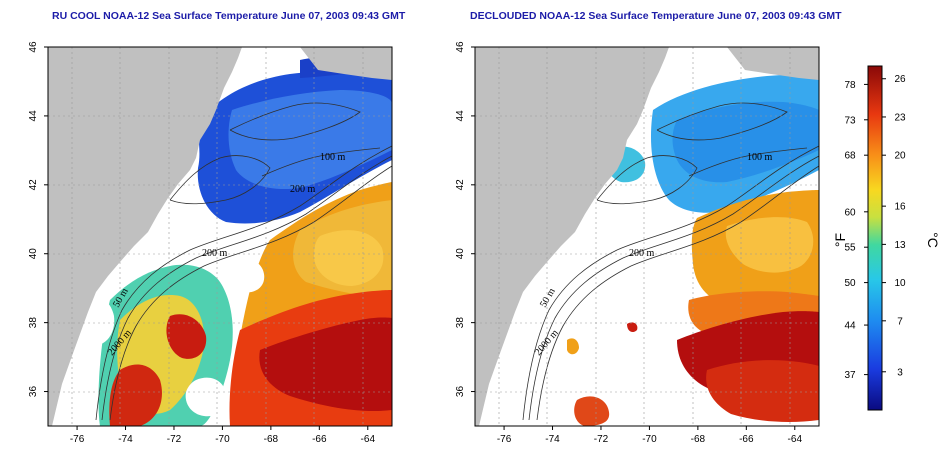 This screenshot has width=950, height=475. I want to click on fahrenheit-tick-label: 55, so click(850, 248).